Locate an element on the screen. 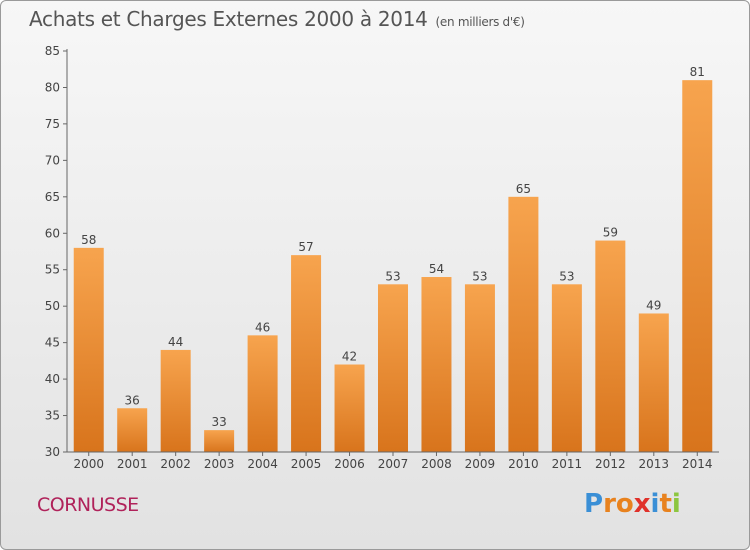  proxiti-logo: Proxiti is located at coordinates (632, 504).